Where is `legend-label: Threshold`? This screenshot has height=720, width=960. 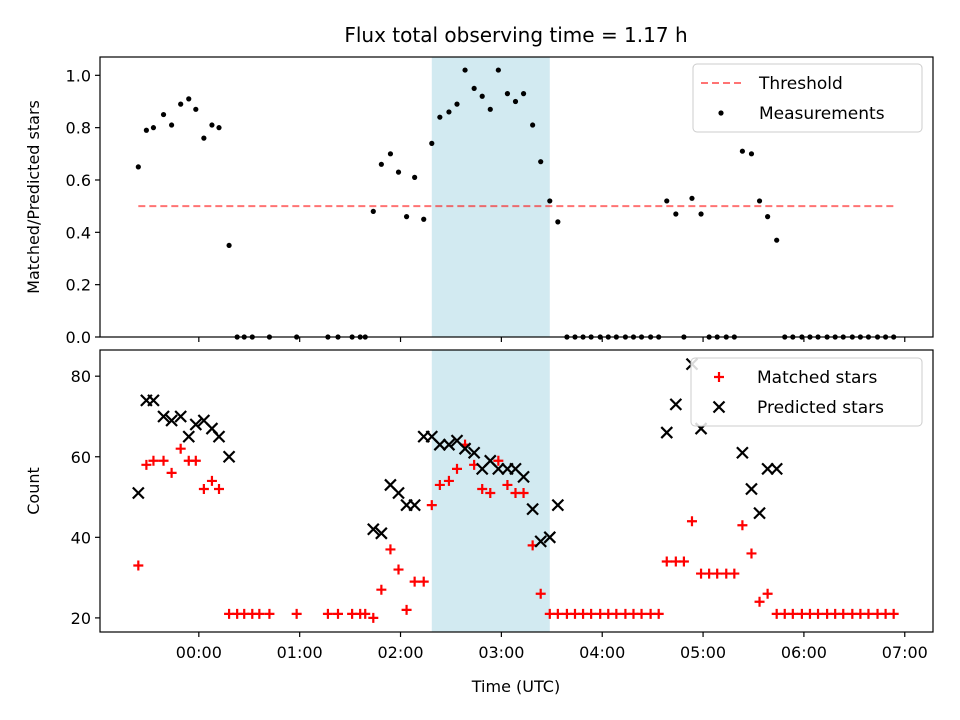 legend-label: Threshold is located at coordinates (800, 84).